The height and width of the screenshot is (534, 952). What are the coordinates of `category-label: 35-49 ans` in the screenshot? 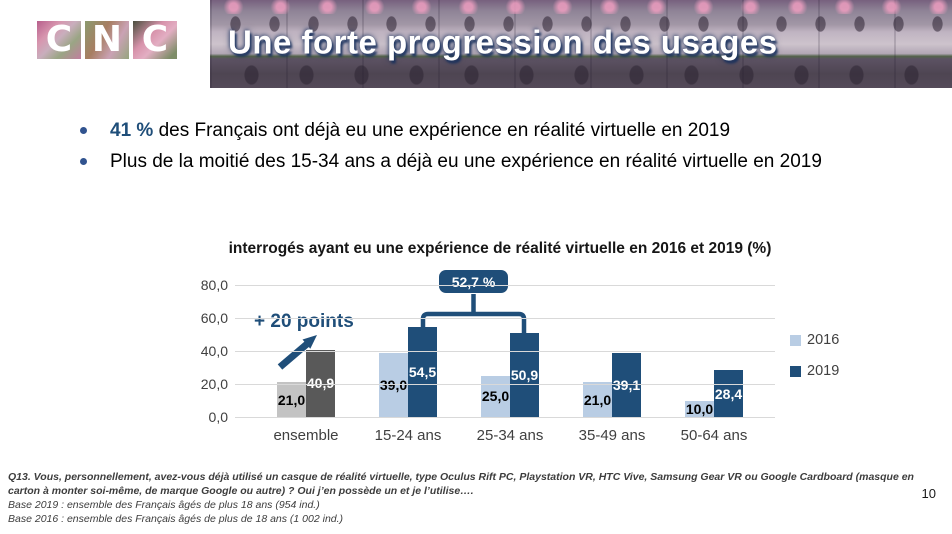 It's located at (612, 435).